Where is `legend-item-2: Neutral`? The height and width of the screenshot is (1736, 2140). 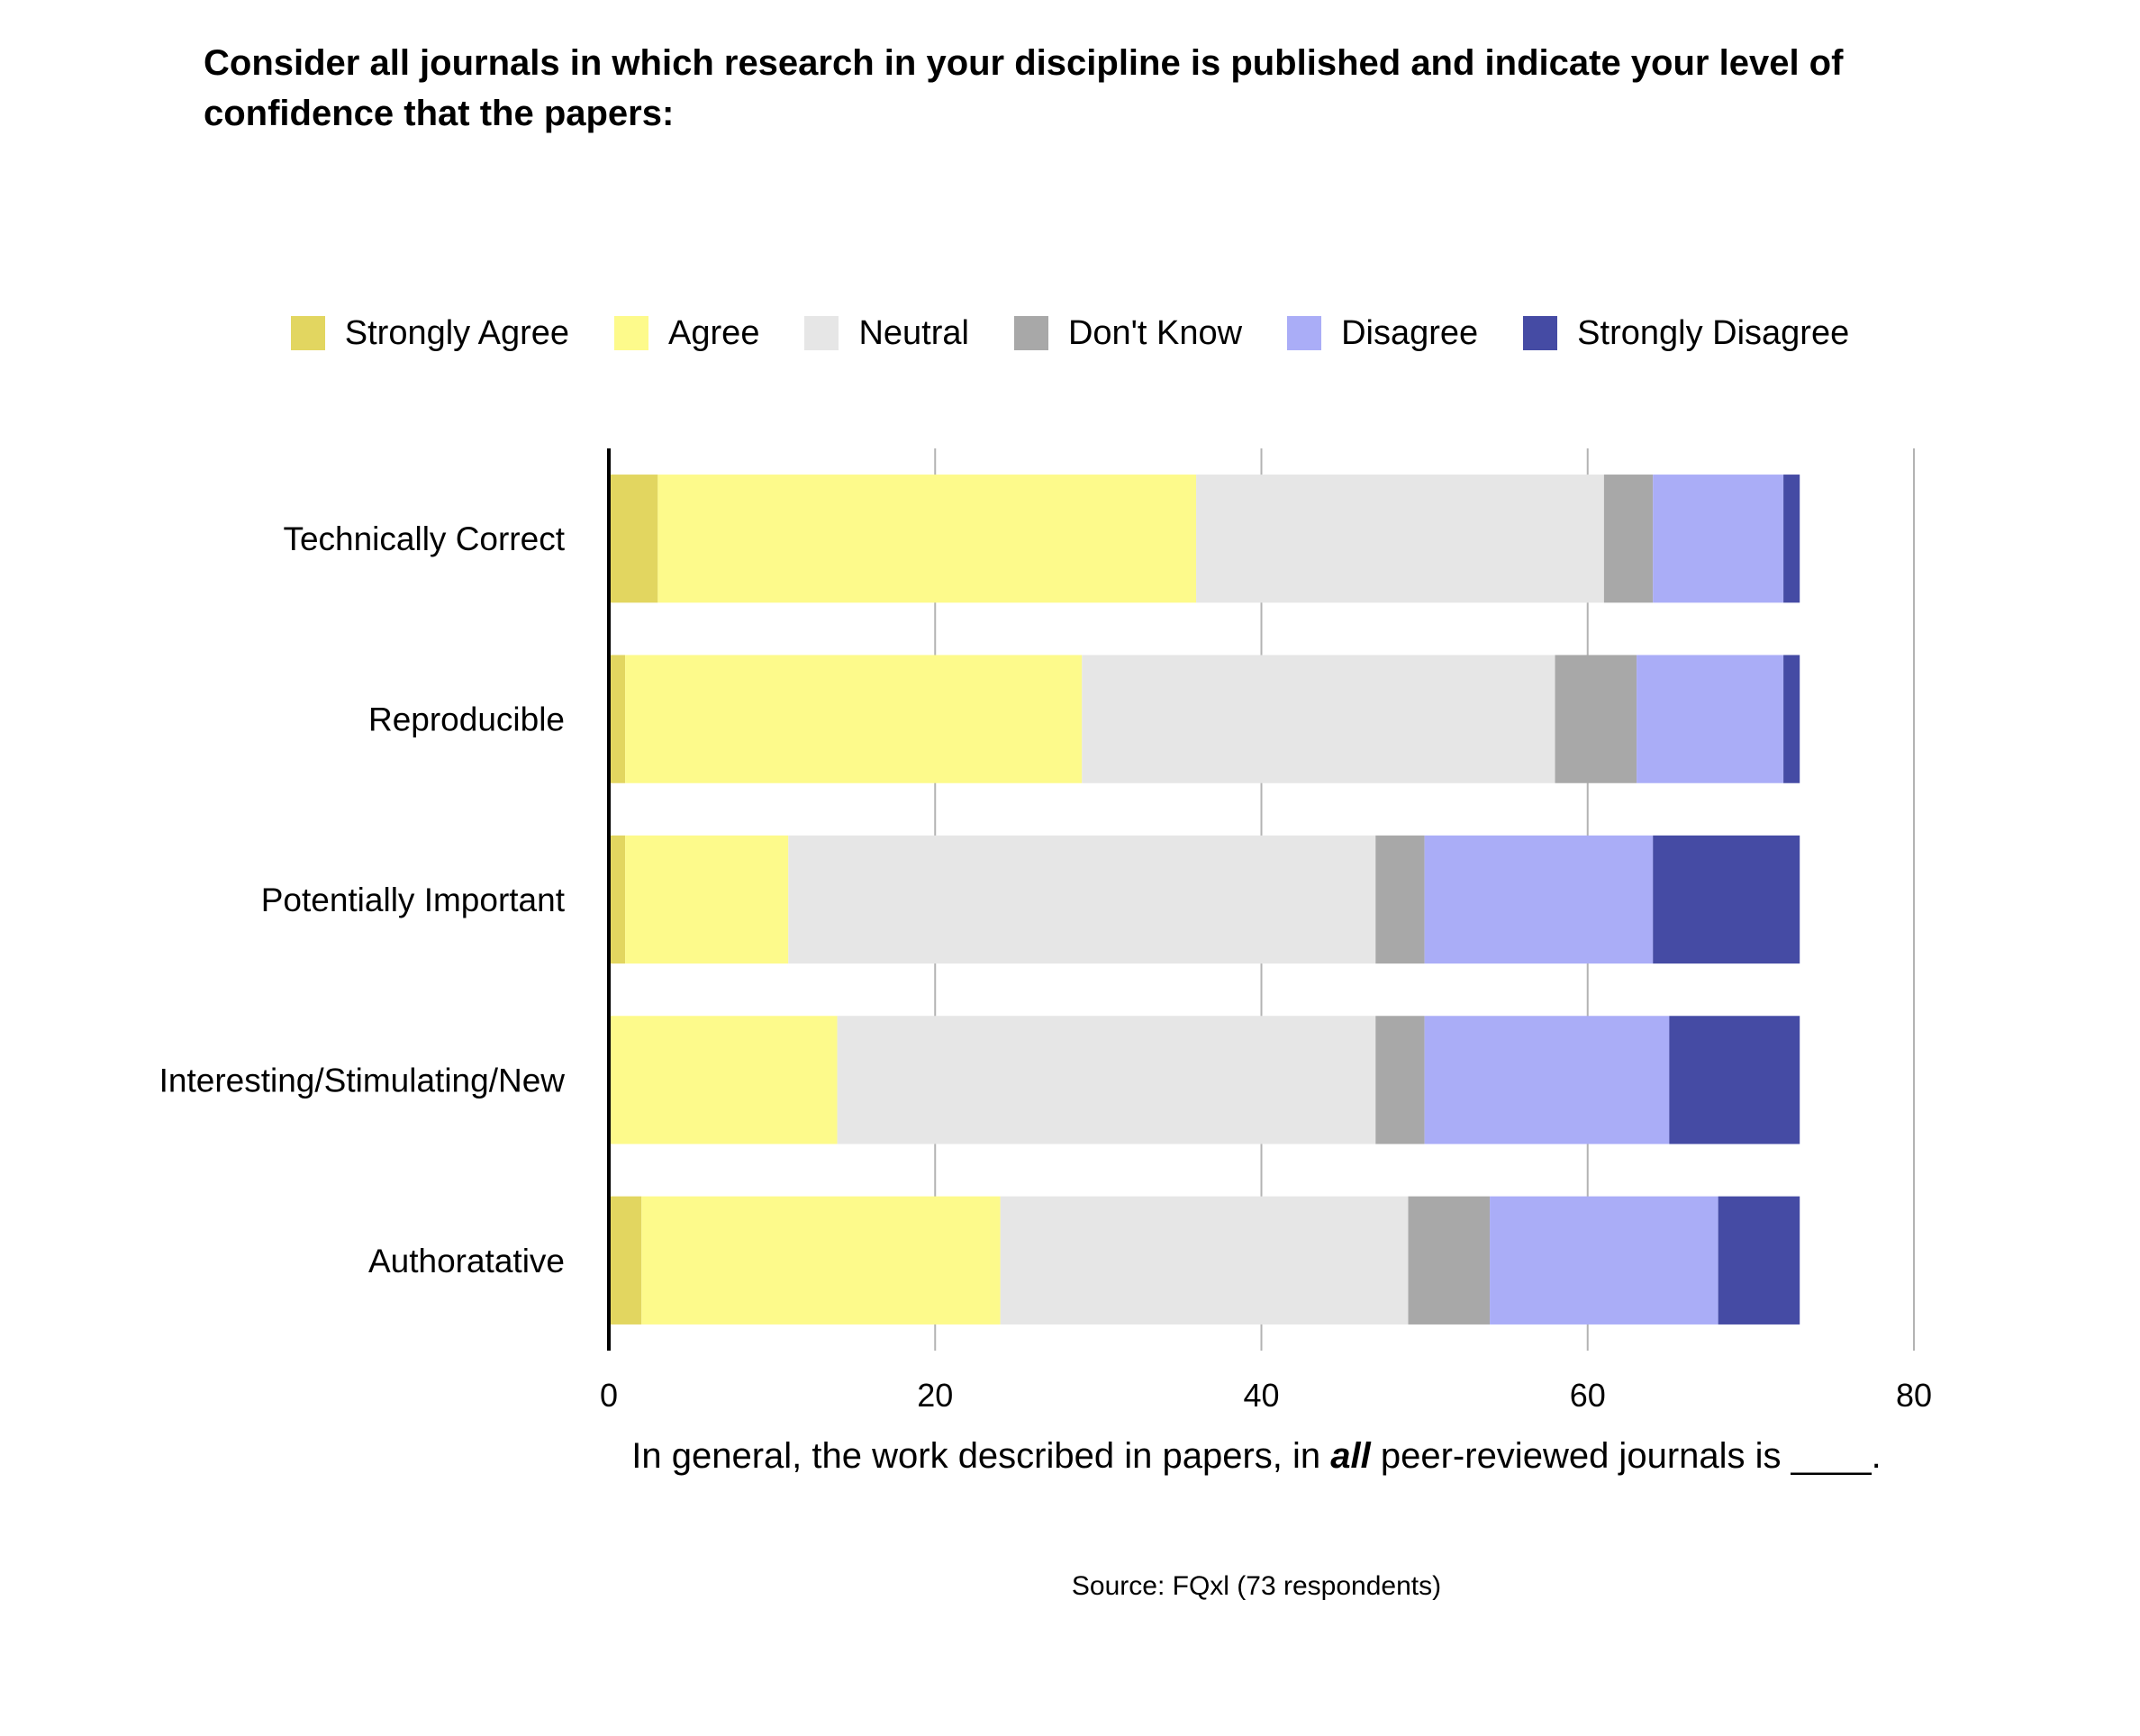 legend-item-2: Neutral is located at coordinates (886, 333).